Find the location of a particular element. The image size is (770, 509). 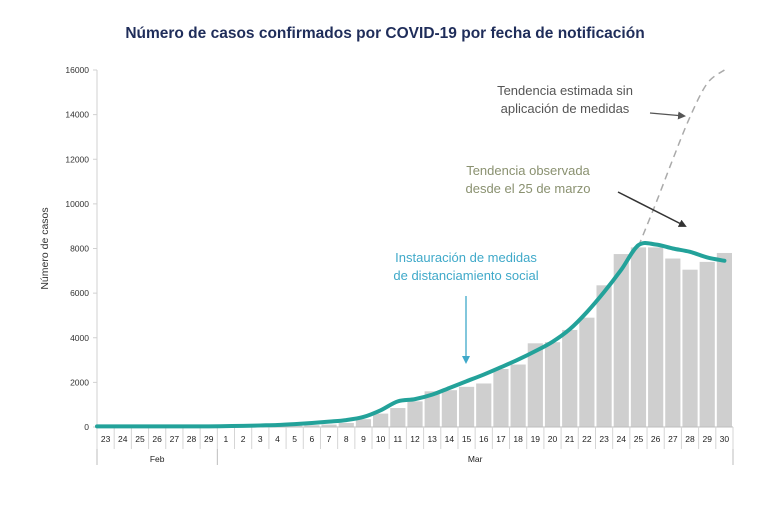

x-tick-label: 30 is located at coordinates (725, 439).